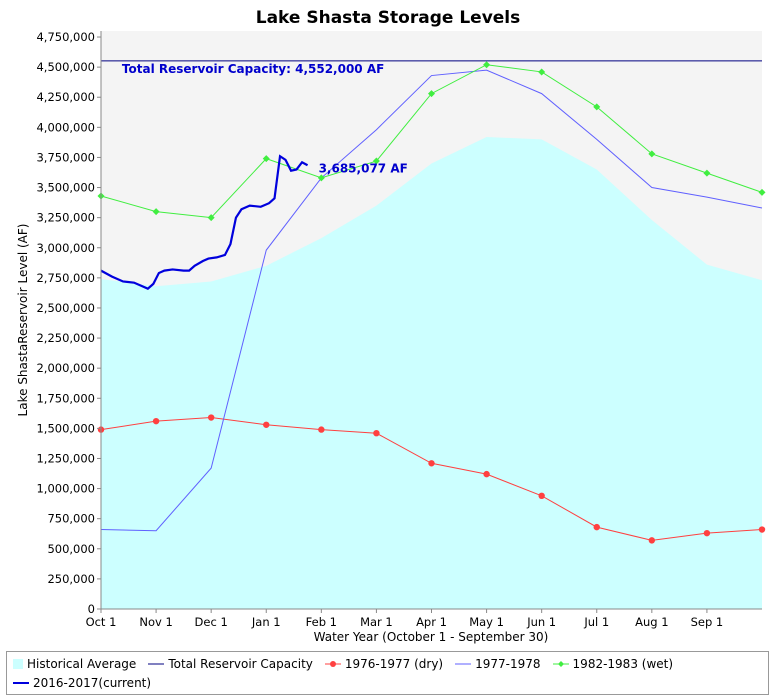 The height and width of the screenshot is (700, 775). I want to click on x-tick-label: Sep 1, so click(707, 622).